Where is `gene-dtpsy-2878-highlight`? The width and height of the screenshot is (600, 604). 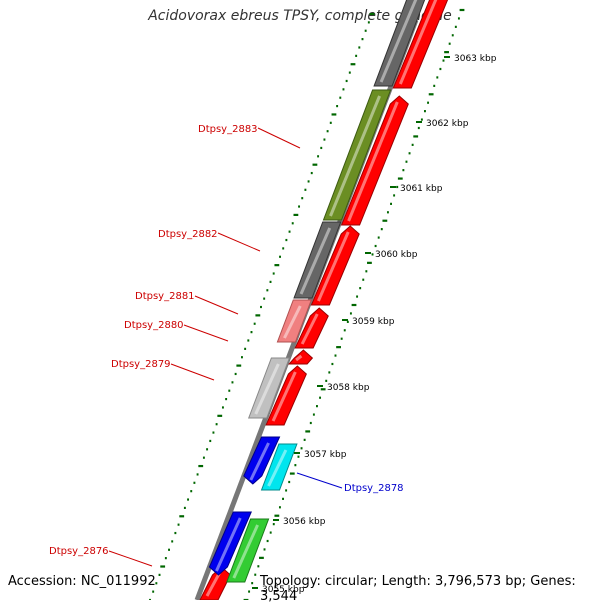
gene-dtpsy-2878-highlight is located at coordinates (277, 468).